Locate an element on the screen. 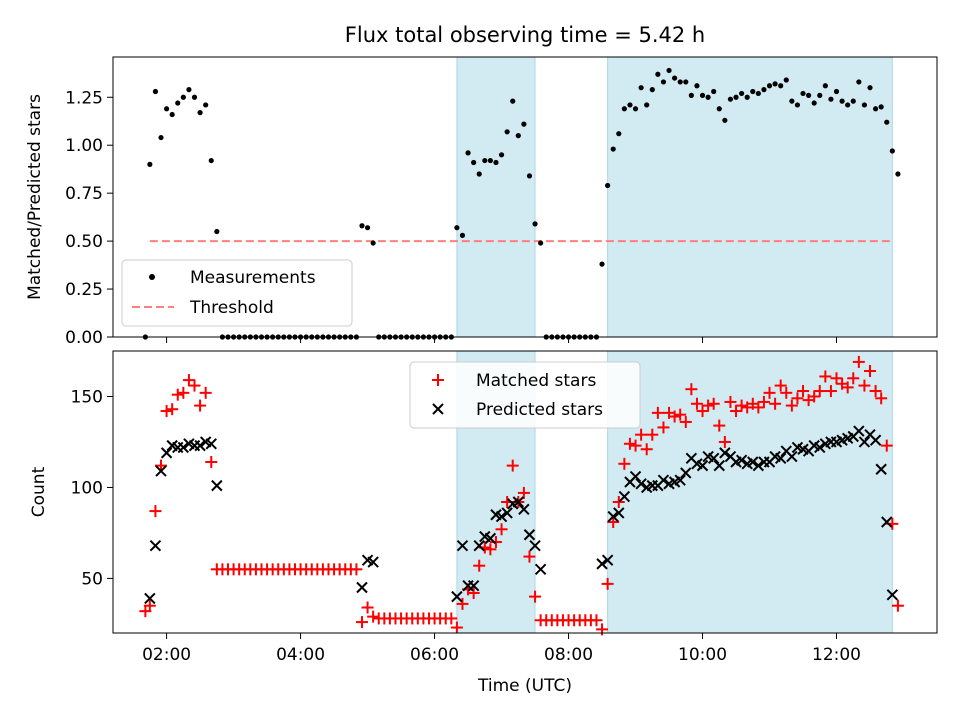 This screenshot has width=960, height=720. shaded-interval is located at coordinates (750, 197).